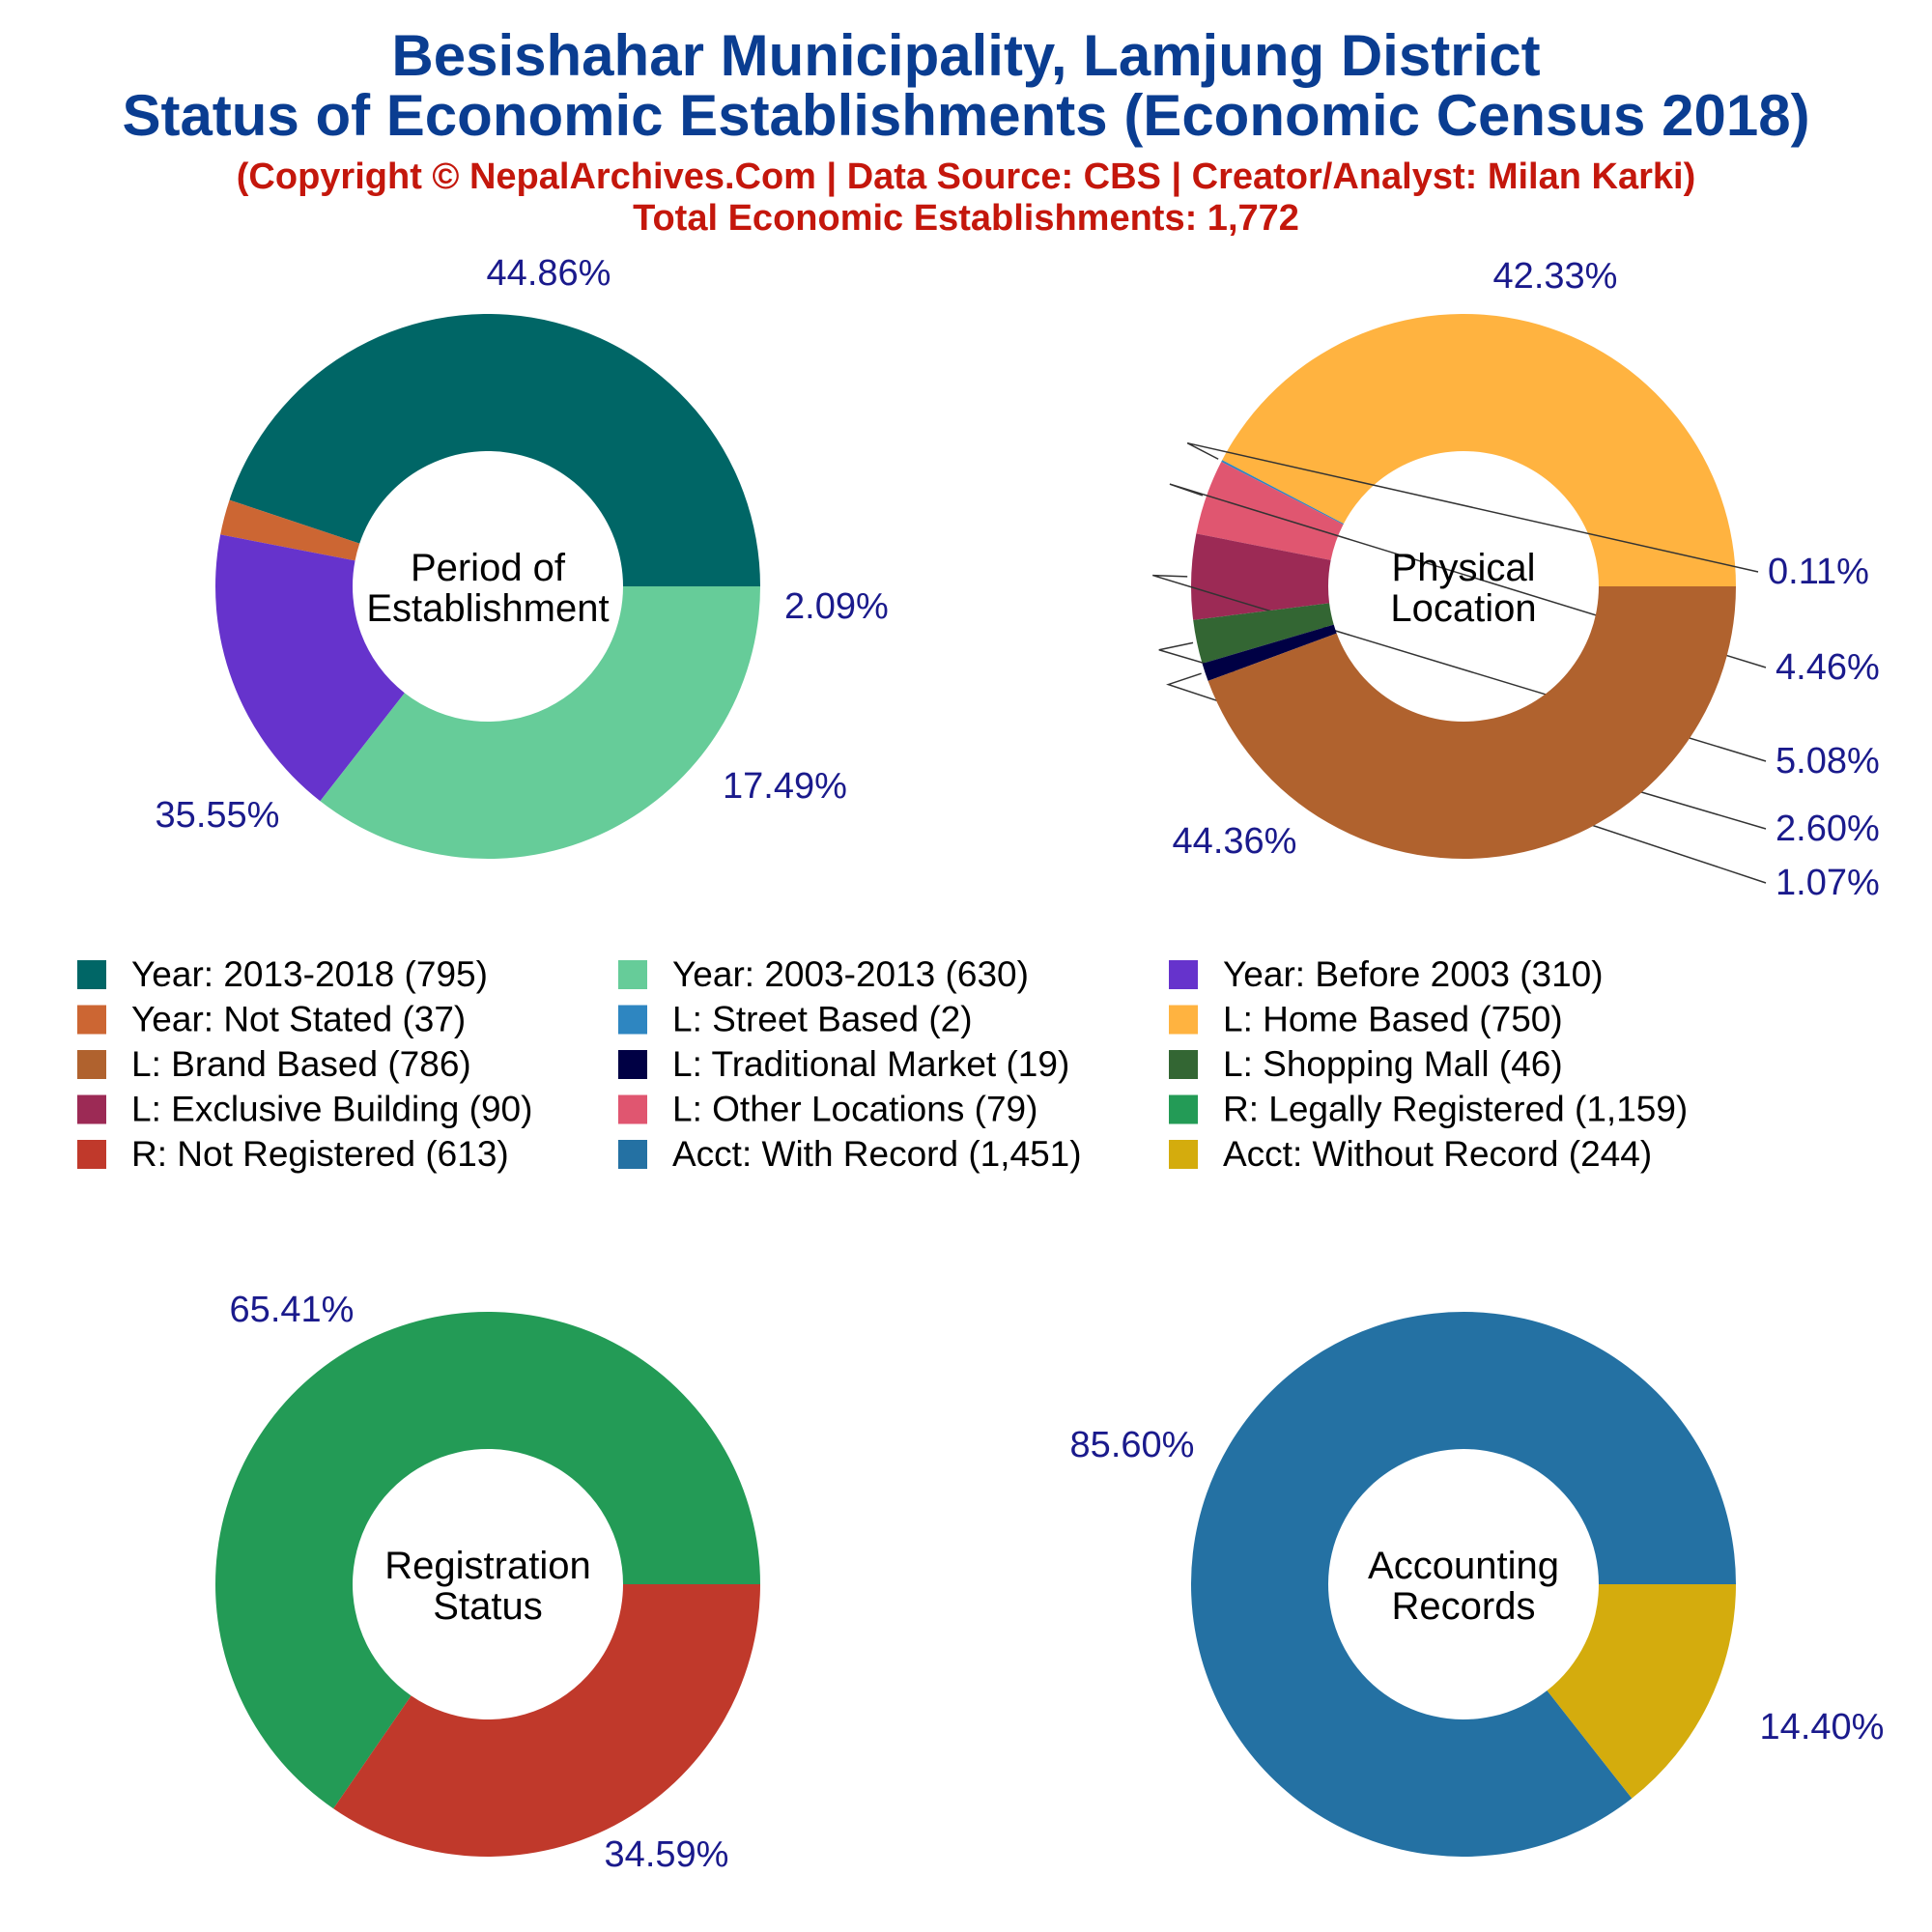  I want to click on legend-label: L: Other Locations (79), so click(854, 1109).